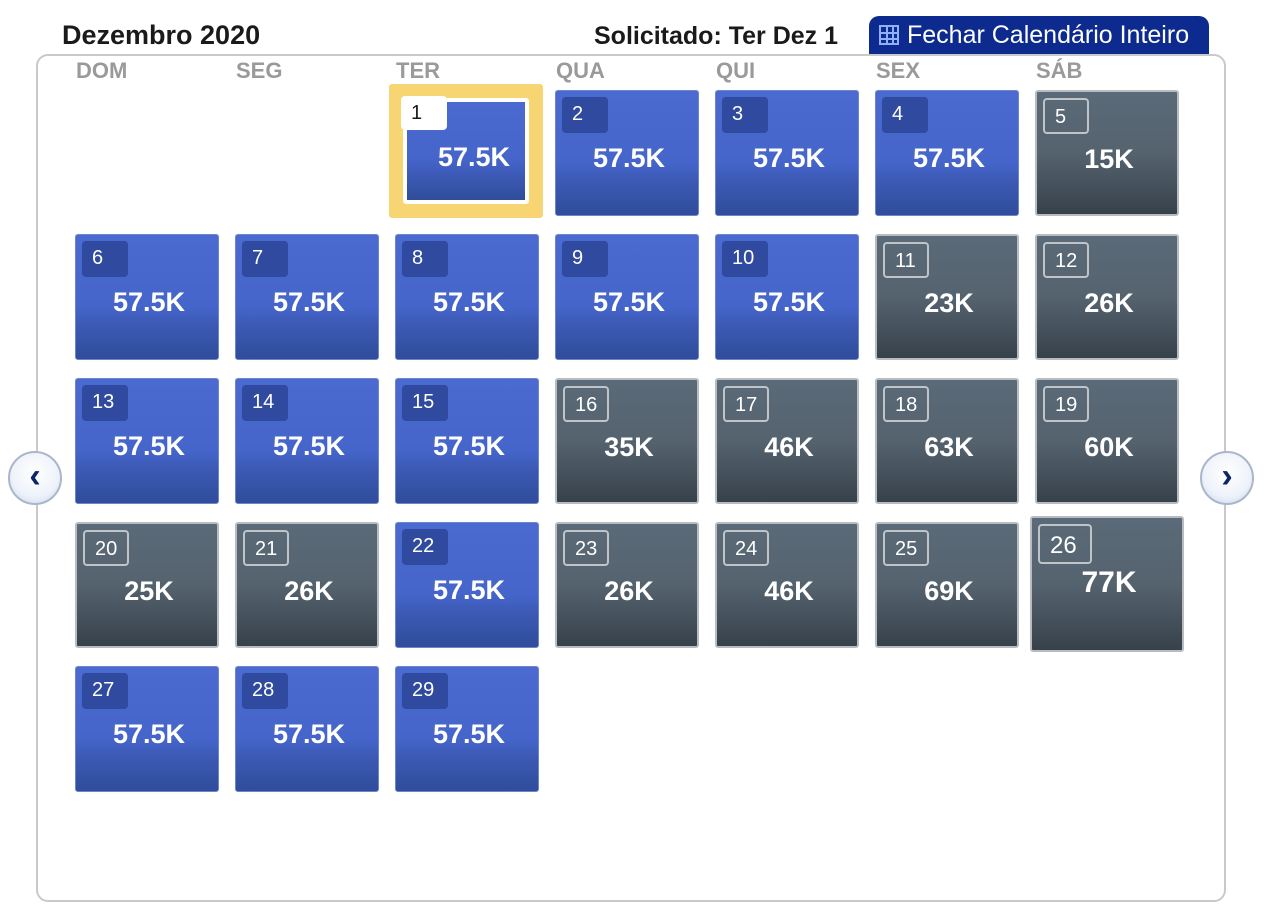 The image size is (1268, 920). I want to click on day-cell: 27 57.5K, so click(147, 729).